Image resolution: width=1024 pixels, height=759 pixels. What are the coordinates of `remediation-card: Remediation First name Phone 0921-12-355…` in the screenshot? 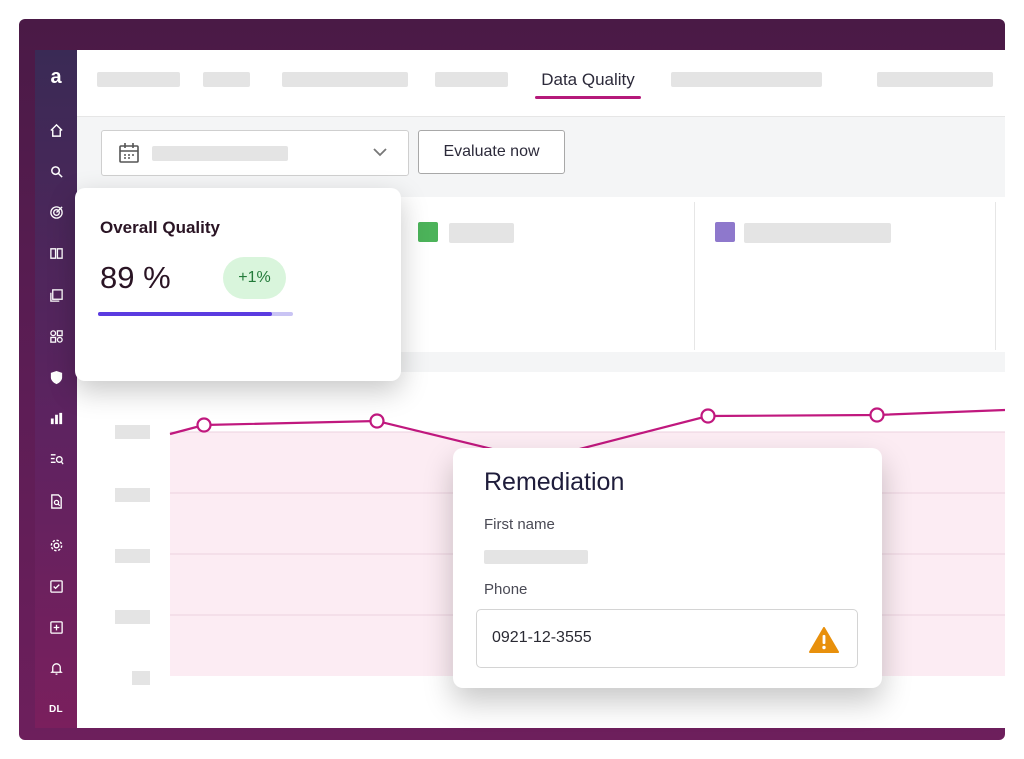 It's located at (667, 568).